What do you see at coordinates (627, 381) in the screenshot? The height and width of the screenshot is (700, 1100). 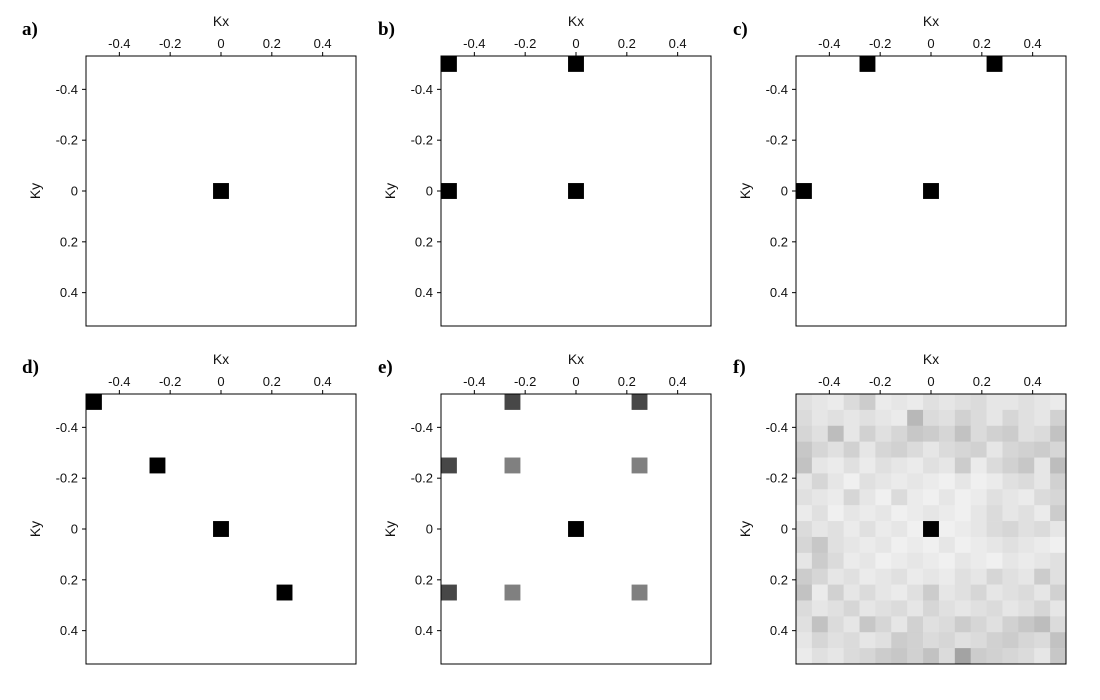 I see `x-tick-label: 0.2` at bounding box center [627, 381].